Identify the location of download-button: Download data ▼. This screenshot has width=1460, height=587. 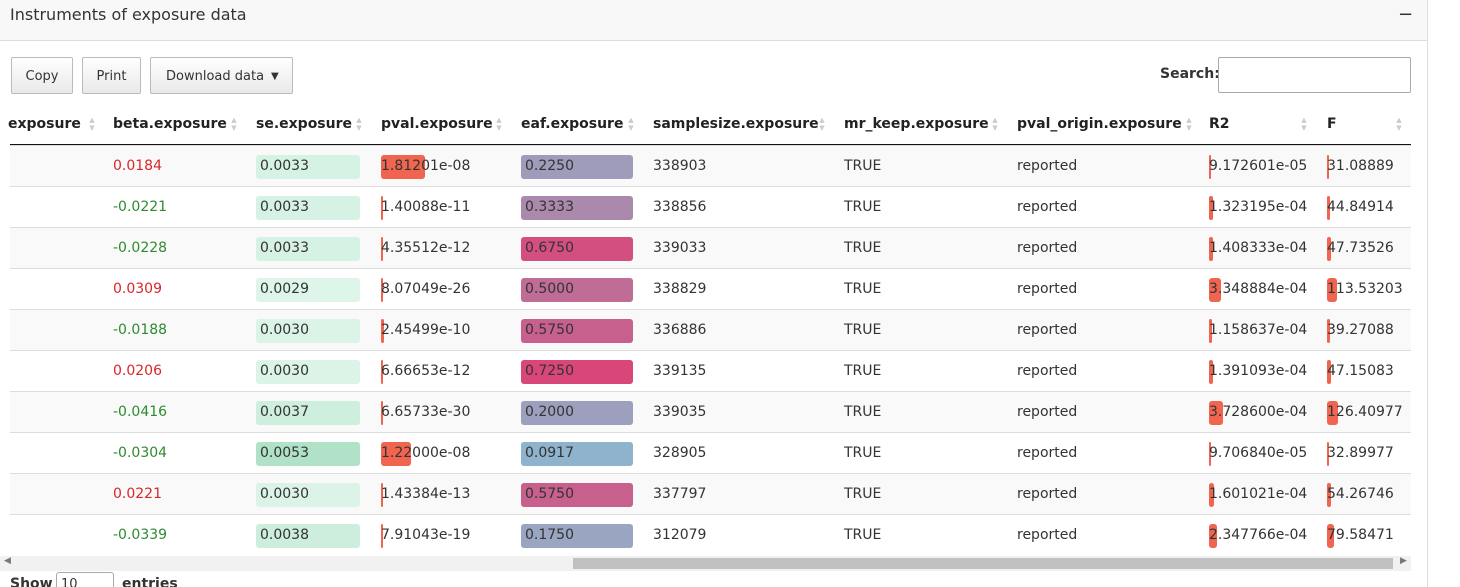
(221, 75).